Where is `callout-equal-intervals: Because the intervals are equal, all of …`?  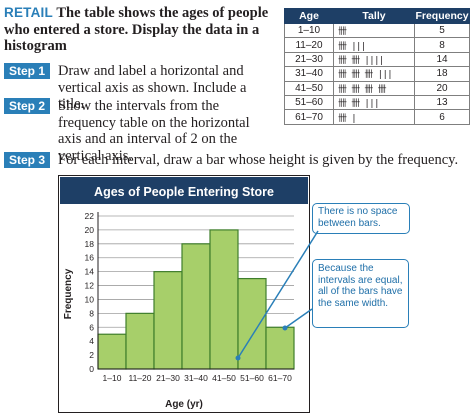 callout-equal-intervals: Because the intervals are equal, all of … is located at coordinates (360, 293).